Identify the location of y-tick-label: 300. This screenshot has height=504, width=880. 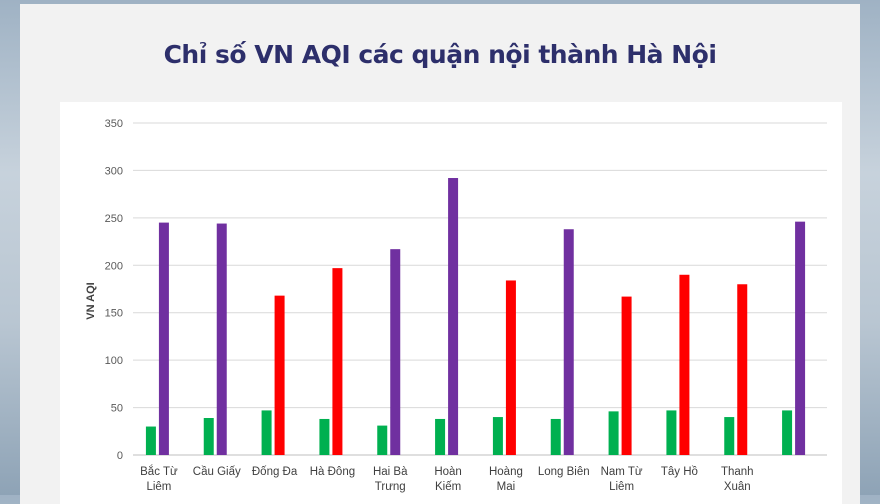
(114, 171).